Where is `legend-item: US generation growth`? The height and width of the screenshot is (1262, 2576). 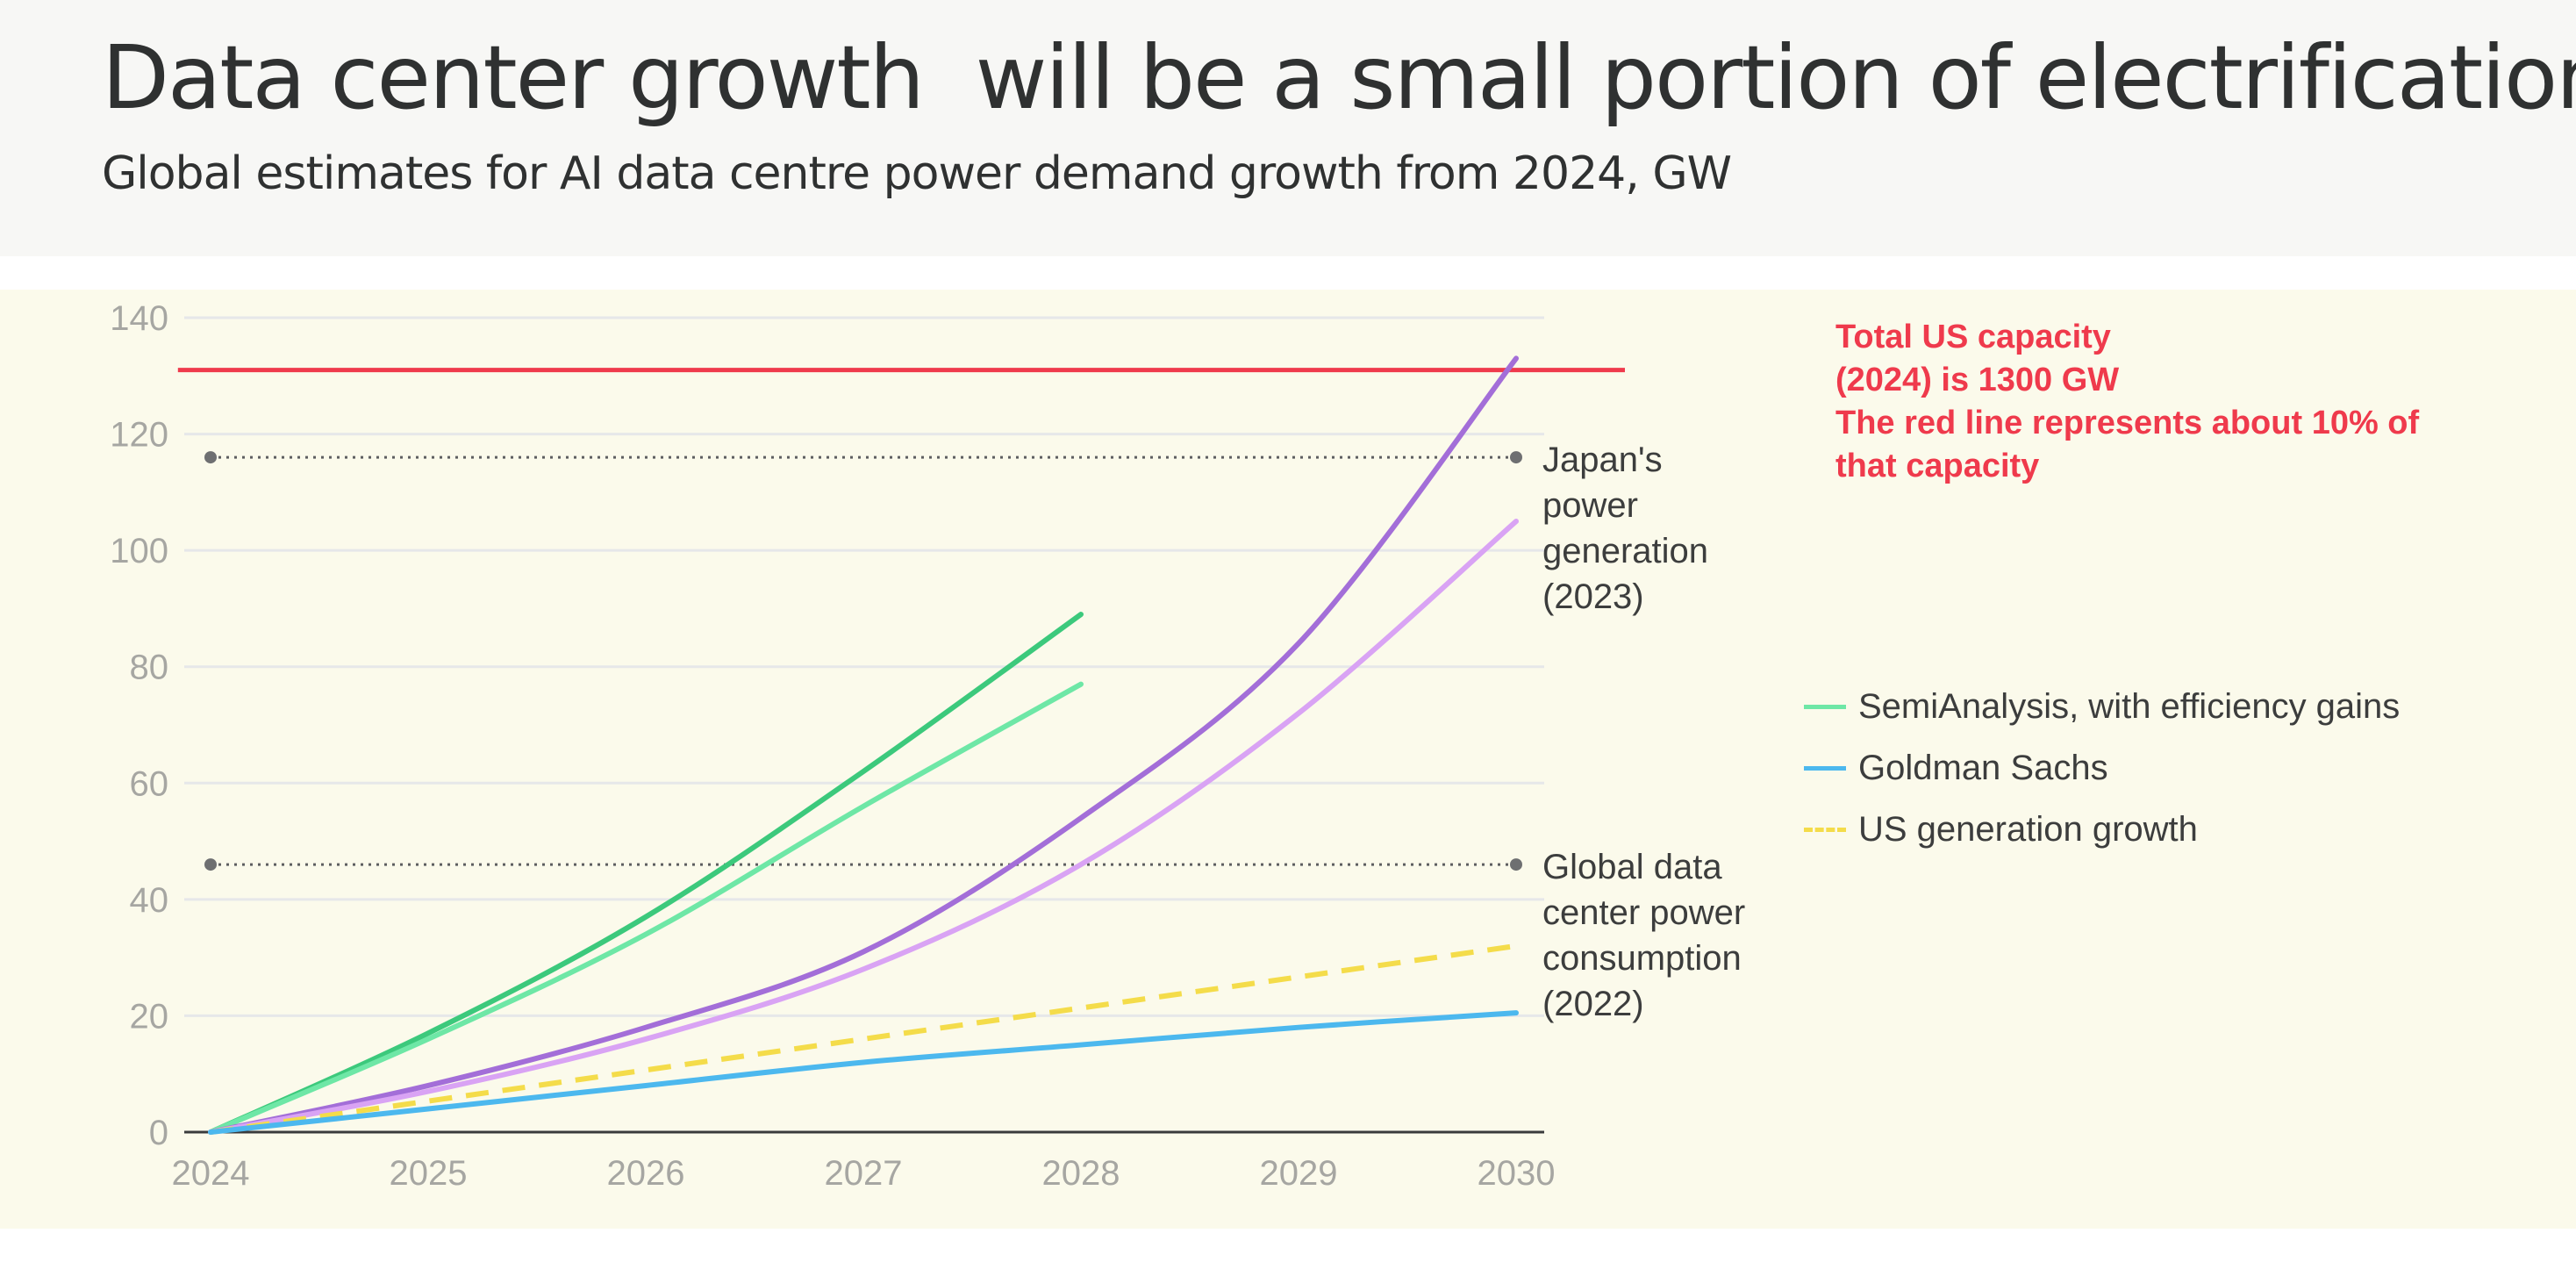 legend-item: US generation growth is located at coordinates (2102, 829).